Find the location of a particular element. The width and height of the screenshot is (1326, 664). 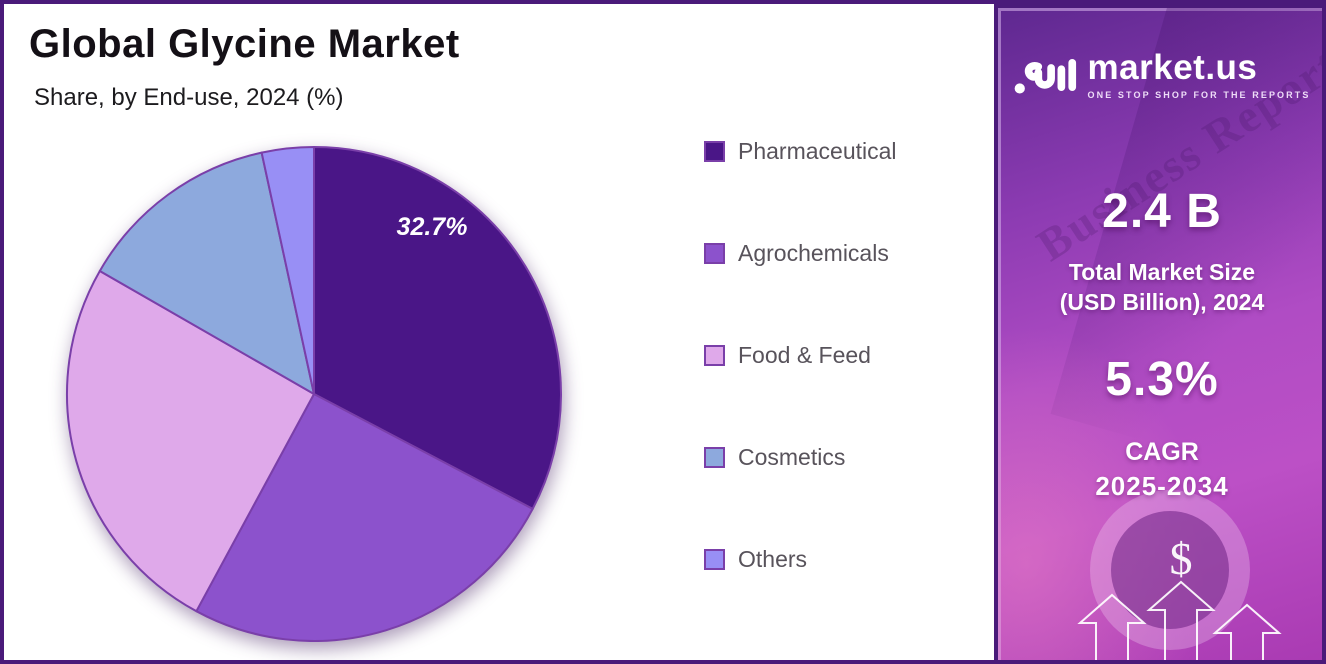

market-size-caption-line1: Total Market Size is located at coordinates (1162, 272).